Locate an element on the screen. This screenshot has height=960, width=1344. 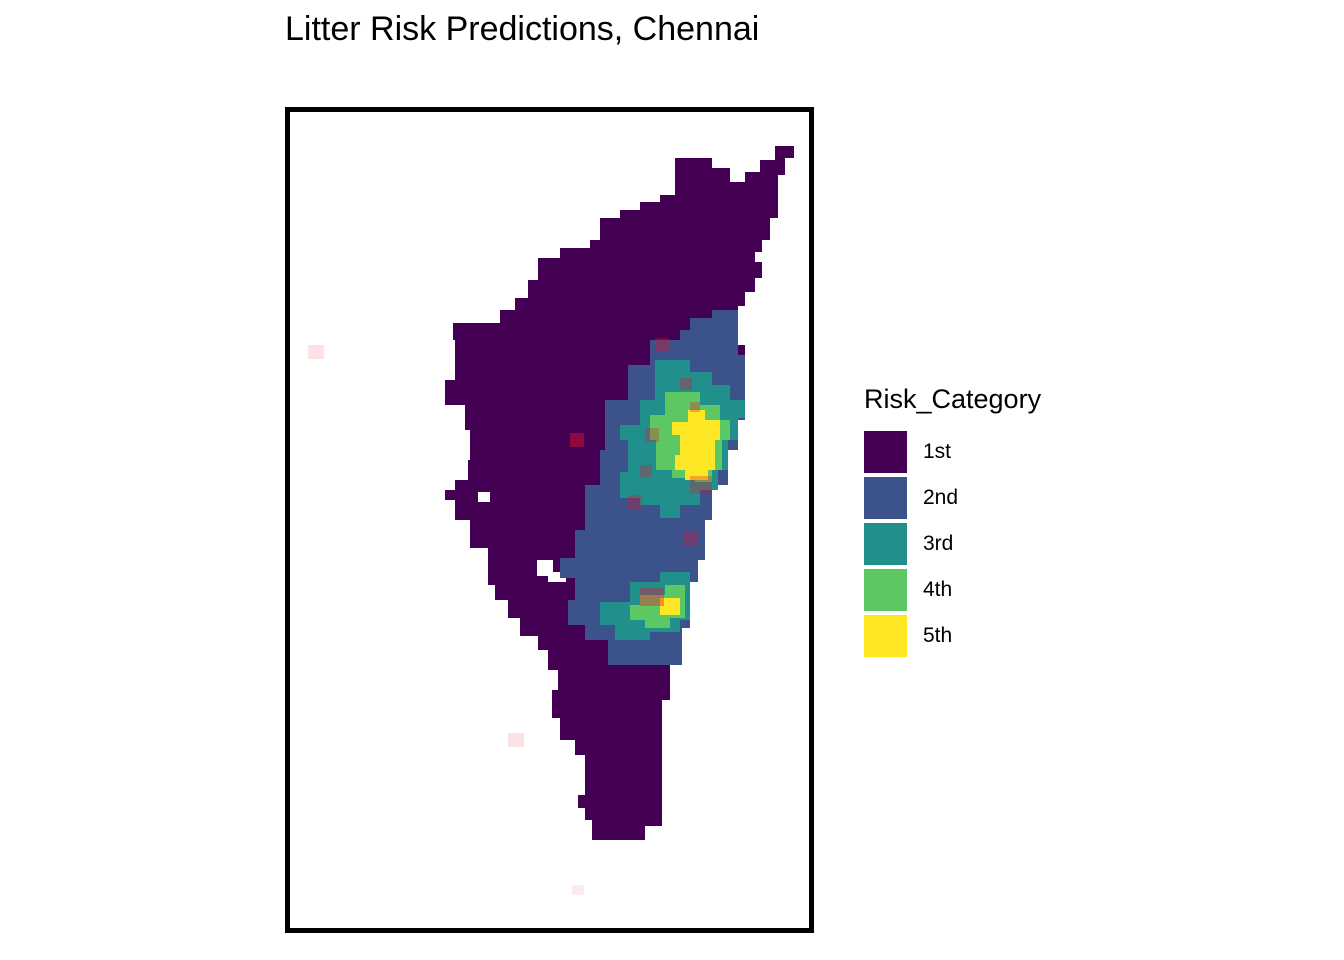
legend-label: 3rd is located at coordinates (938, 543).